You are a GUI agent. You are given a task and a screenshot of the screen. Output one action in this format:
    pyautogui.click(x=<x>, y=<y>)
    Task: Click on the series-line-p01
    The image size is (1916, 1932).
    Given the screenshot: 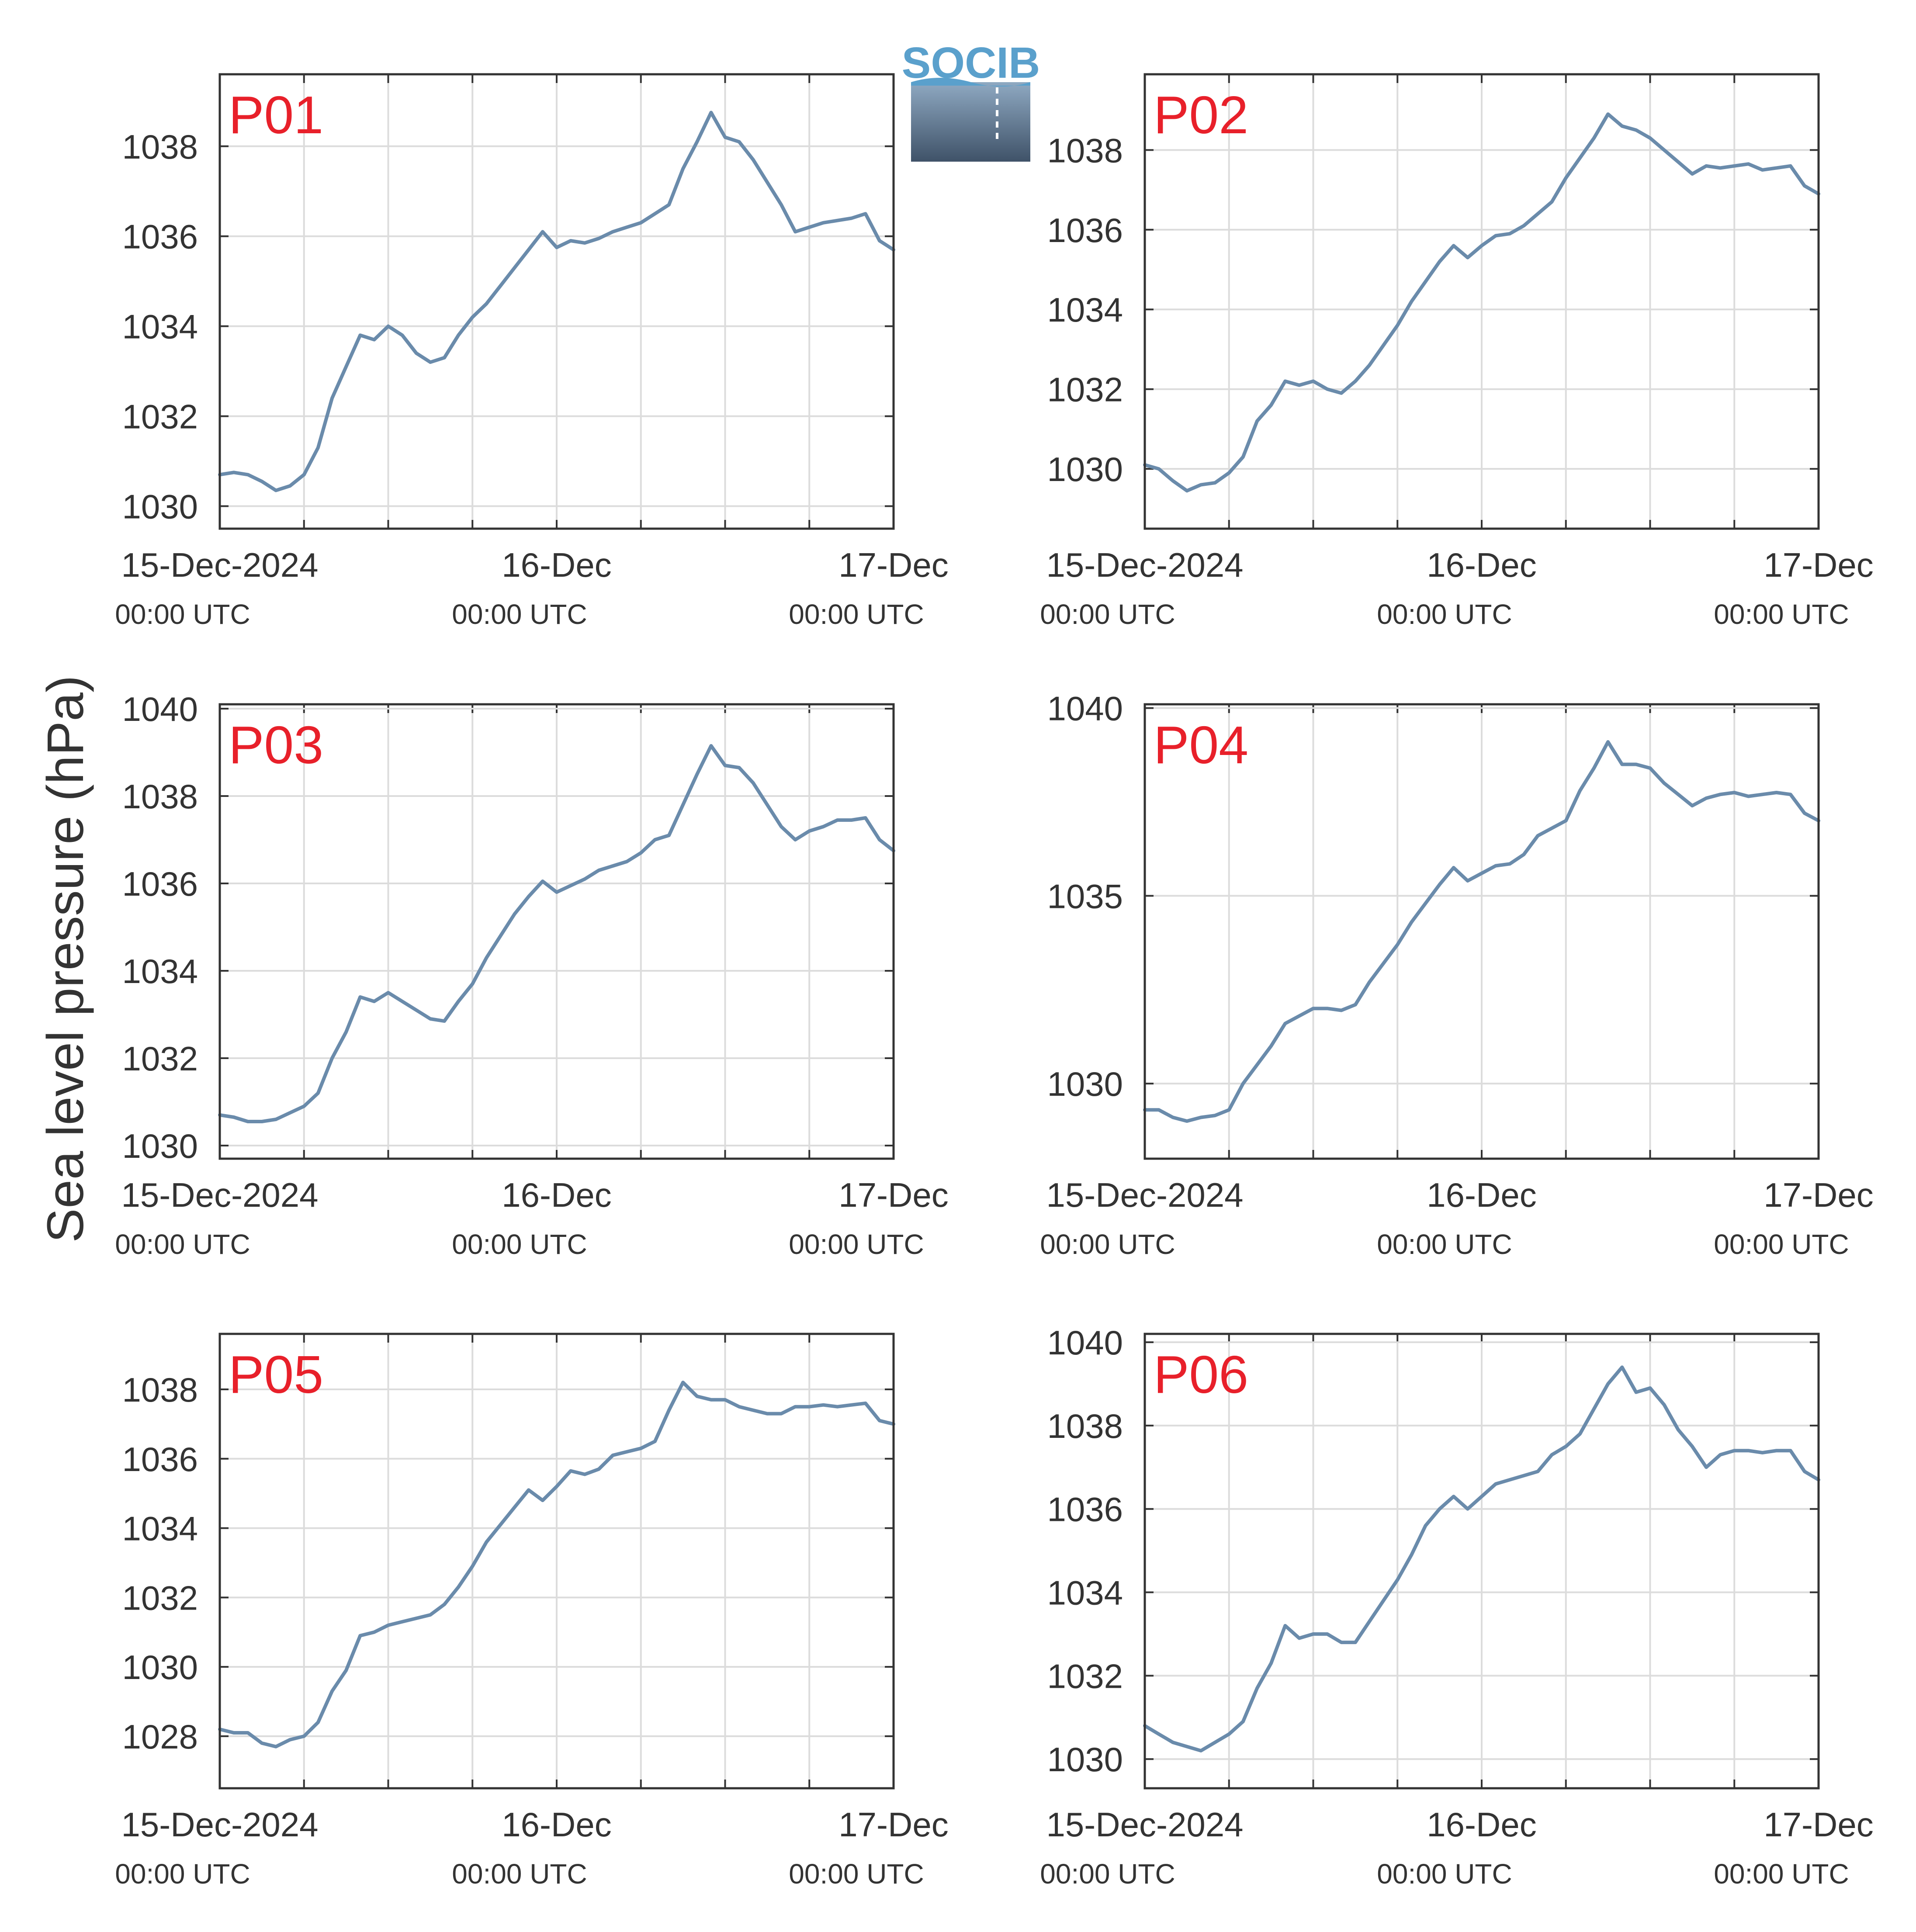 What is the action you would take?
    pyautogui.click(x=556, y=301)
    